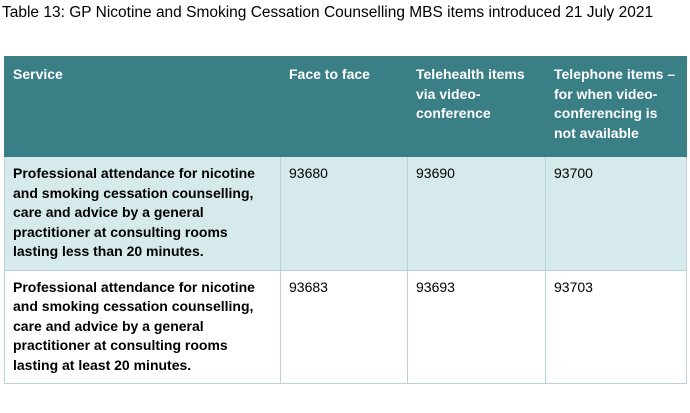  What do you see at coordinates (476, 213) in the screenshot?
I see `item-telehealth-video: 93690` at bounding box center [476, 213].